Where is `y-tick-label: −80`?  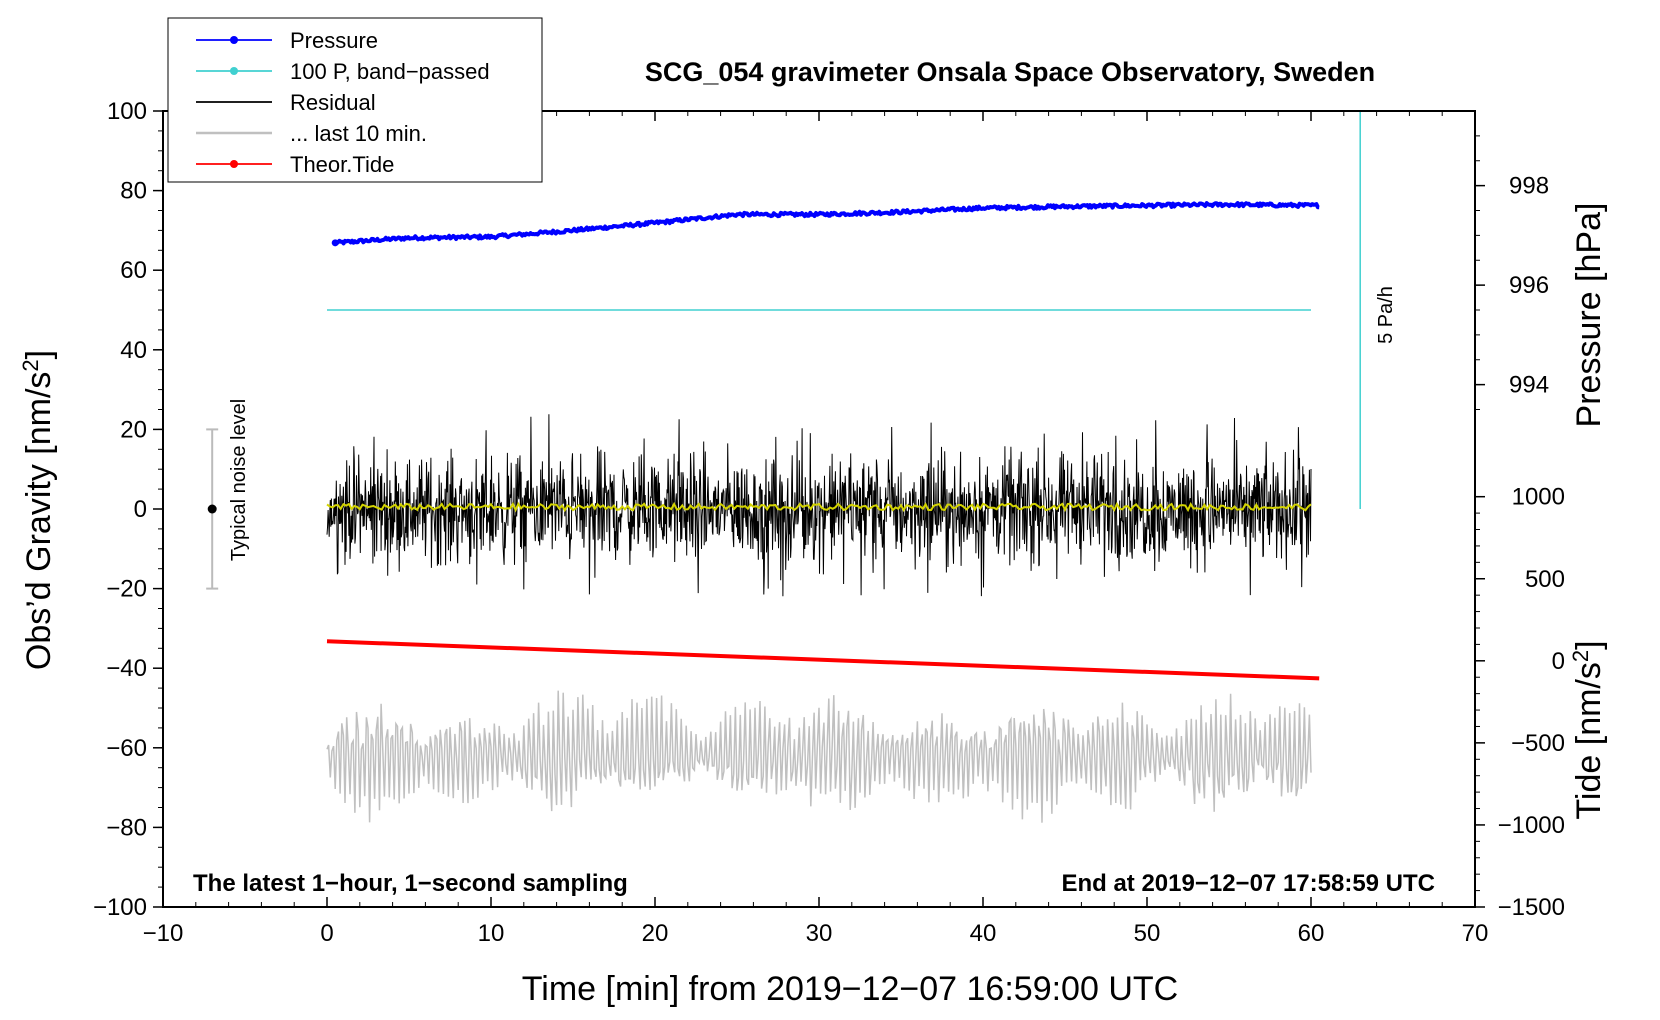
y-tick-label: −80 is located at coordinates (126, 827).